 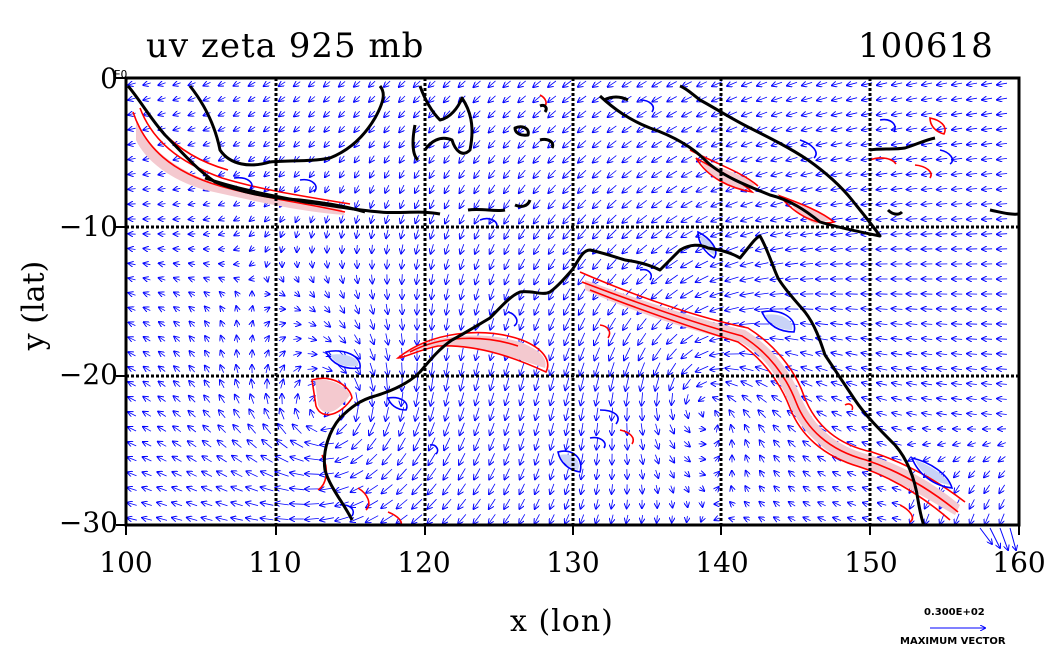 What do you see at coordinates (562, 621) in the screenshot?
I see `x-axis-label: x (lon)` at bounding box center [562, 621].